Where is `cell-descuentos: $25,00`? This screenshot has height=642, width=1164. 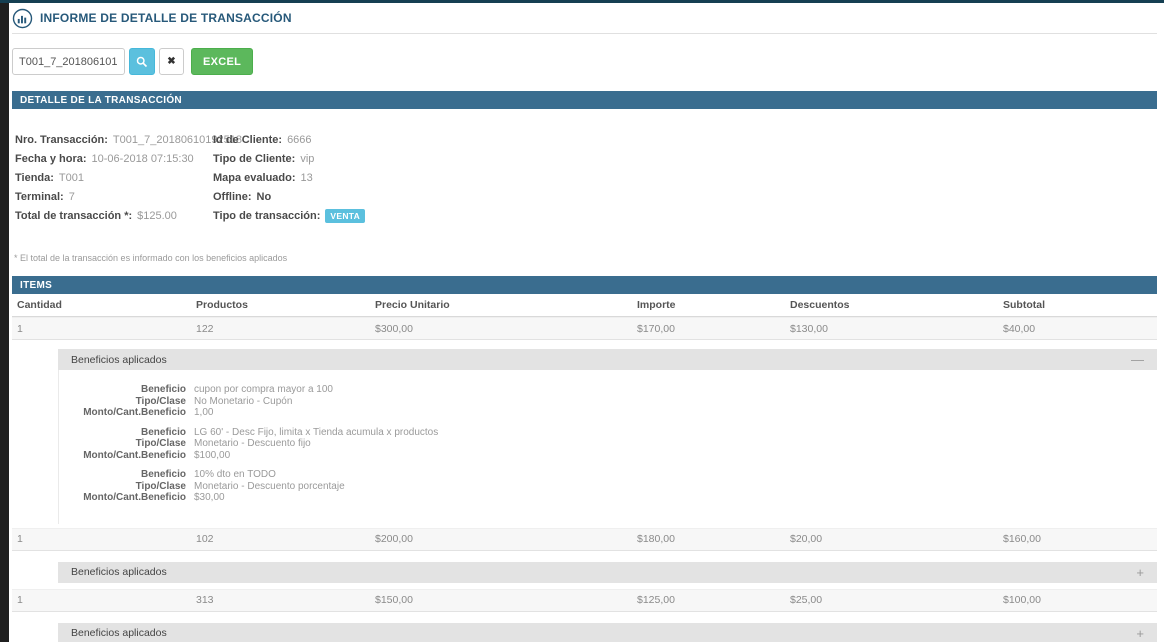 cell-descuentos: $25,00 is located at coordinates (806, 600).